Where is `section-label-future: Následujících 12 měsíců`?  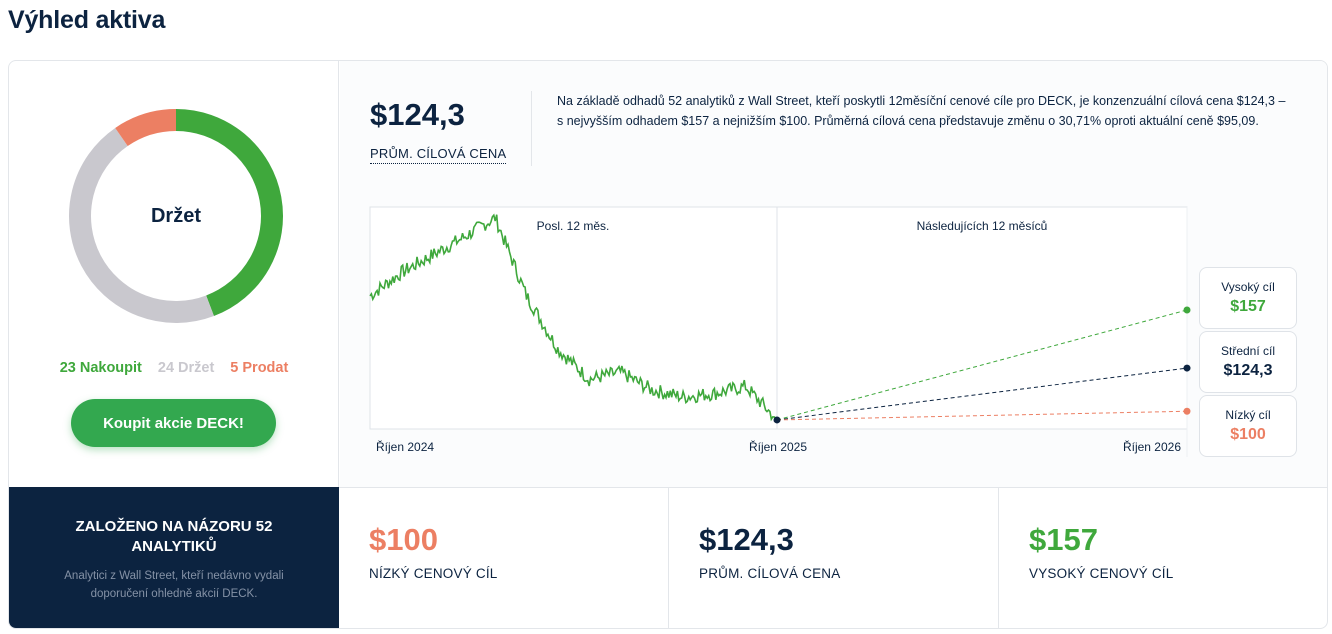 section-label-future: Následujících 12 měsíců is located at coordinates (982, 226).